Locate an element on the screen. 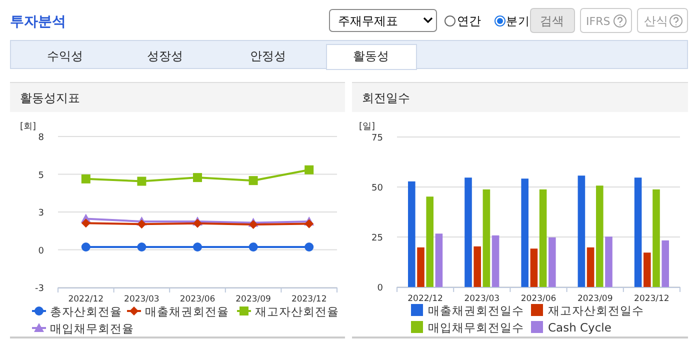  y-tick-label: 8 is located at coordinates (41, 138).